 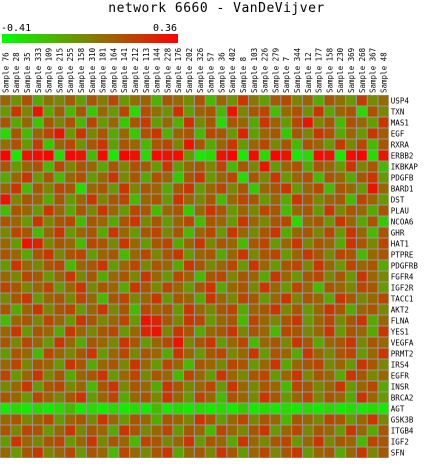 What do you see at coordinates (402, 398) in the screenshot?
I see `row-label: BRCA2` at bounding box center [402, 398].